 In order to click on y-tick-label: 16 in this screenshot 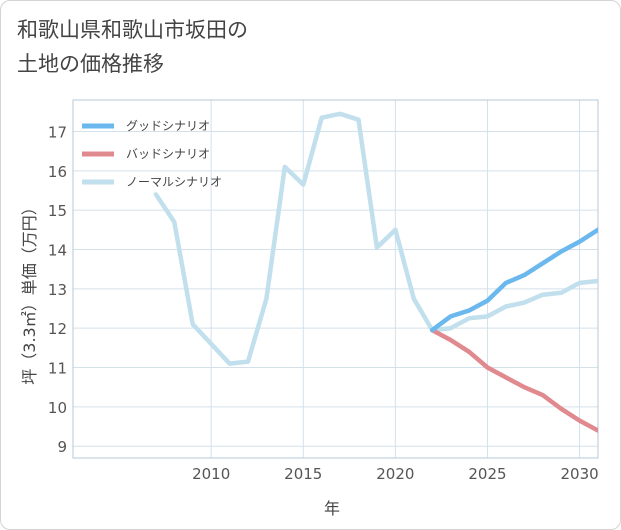, I will do `click(57, 172)`.